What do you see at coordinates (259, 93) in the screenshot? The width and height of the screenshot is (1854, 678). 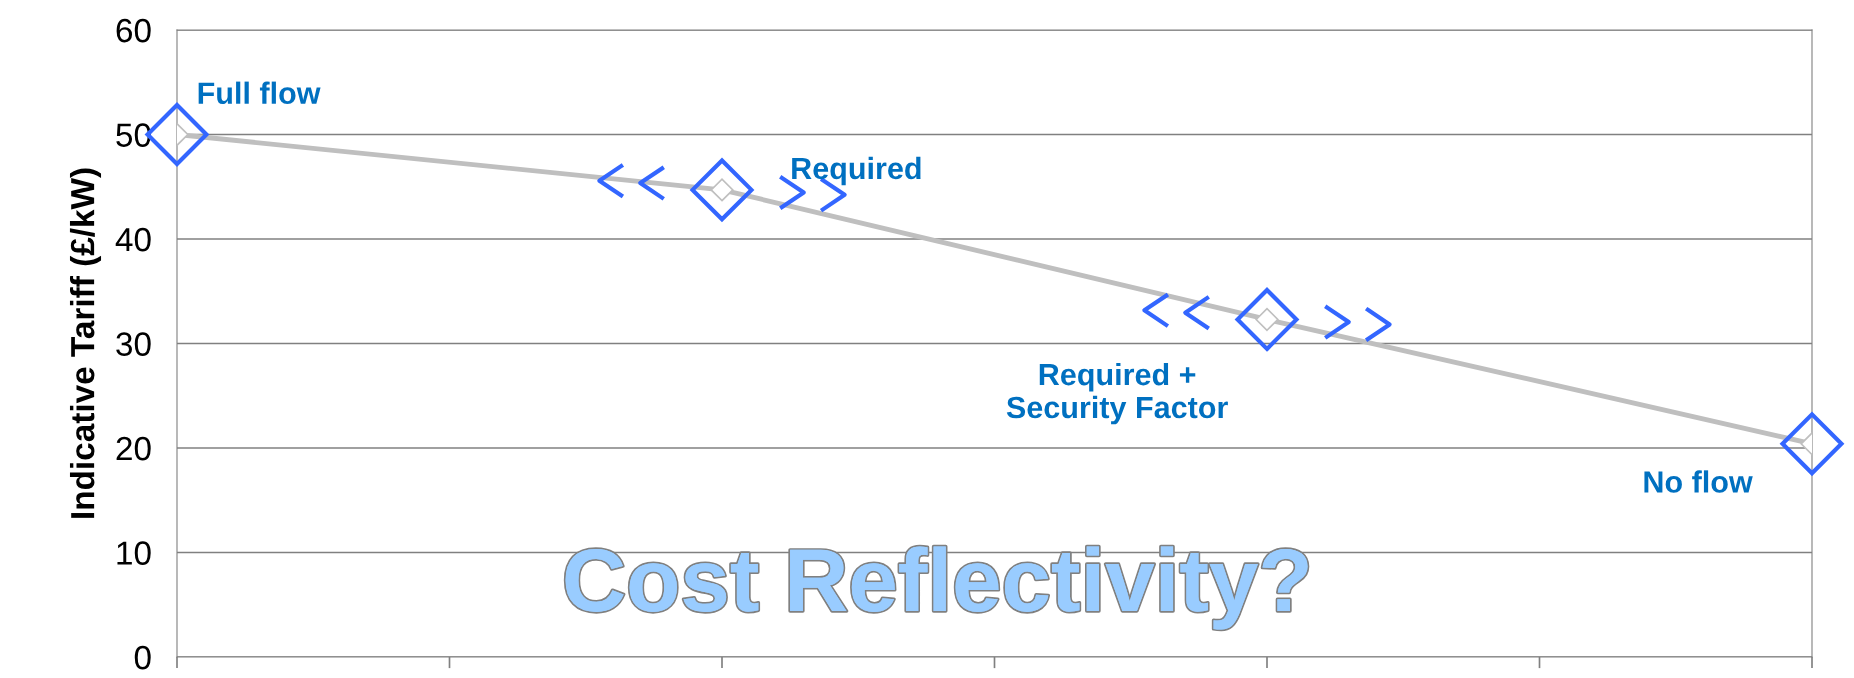 I see `annotation: Full flow` at bounding box center [259, 93].